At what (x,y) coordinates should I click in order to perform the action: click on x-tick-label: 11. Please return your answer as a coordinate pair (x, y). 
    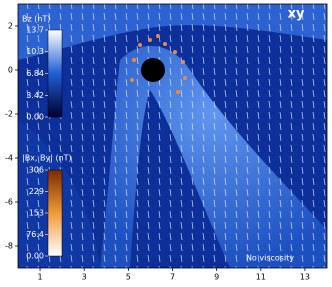
    Looking at the image, I should click on (261, 277).